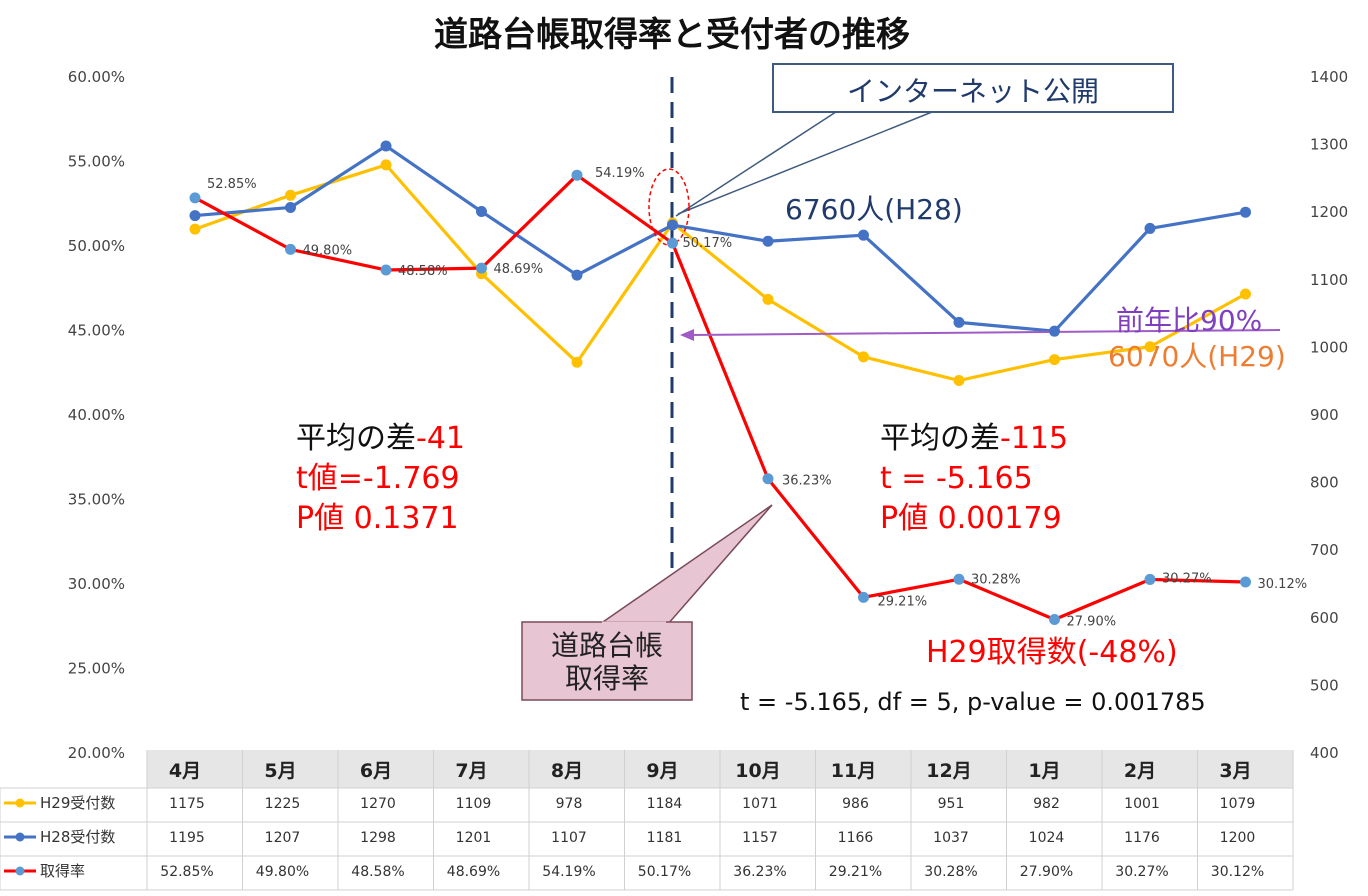 The image size is (1368, 896). Describe the element at coordinates (1237, 872) in the screenshot. I see `table-cell: 30.12%` at that location.